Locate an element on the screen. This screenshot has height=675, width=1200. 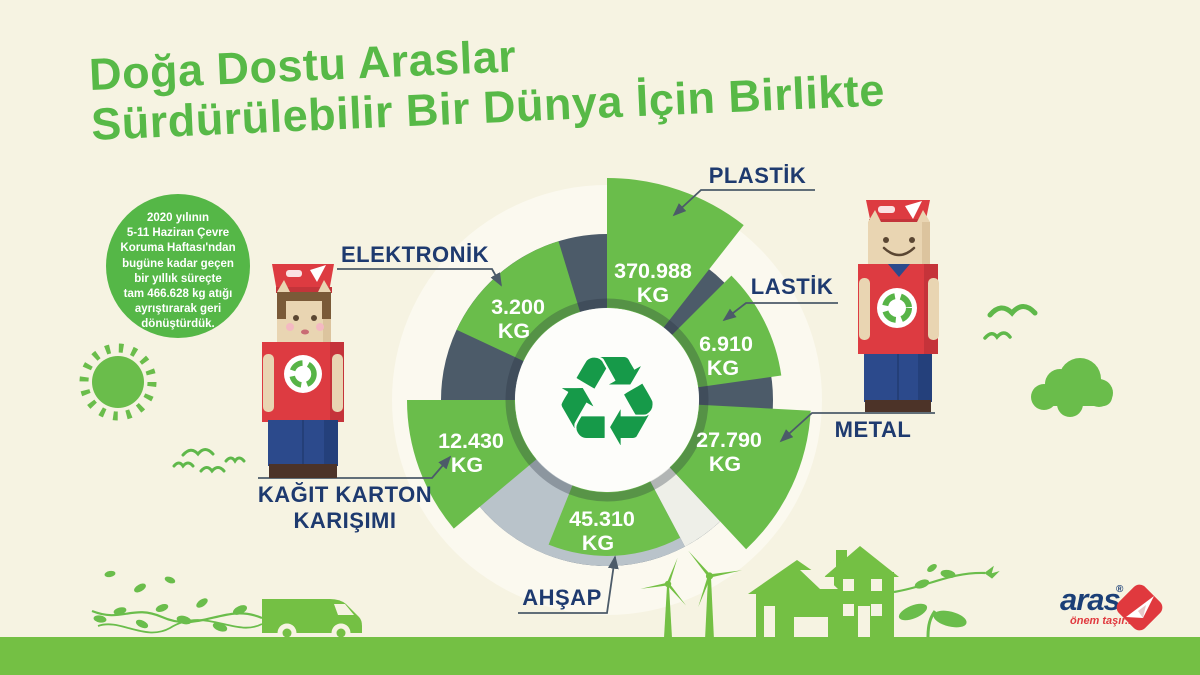
badge-line: bir yıllık süreçte is located at coordinates (178, 278).